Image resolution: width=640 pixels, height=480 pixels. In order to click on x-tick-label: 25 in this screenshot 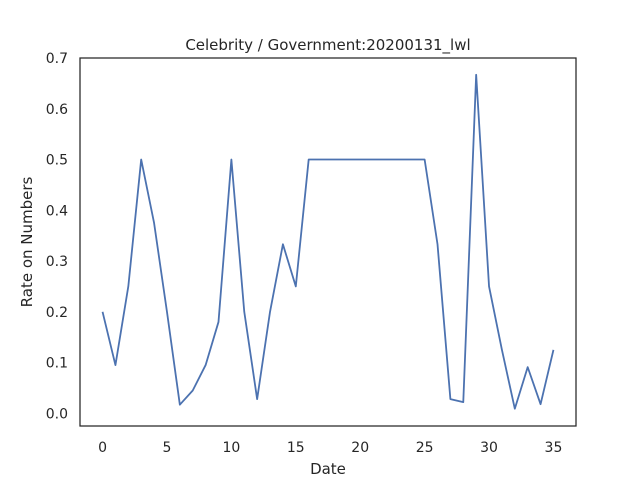, I will do `click(425, 448)`.